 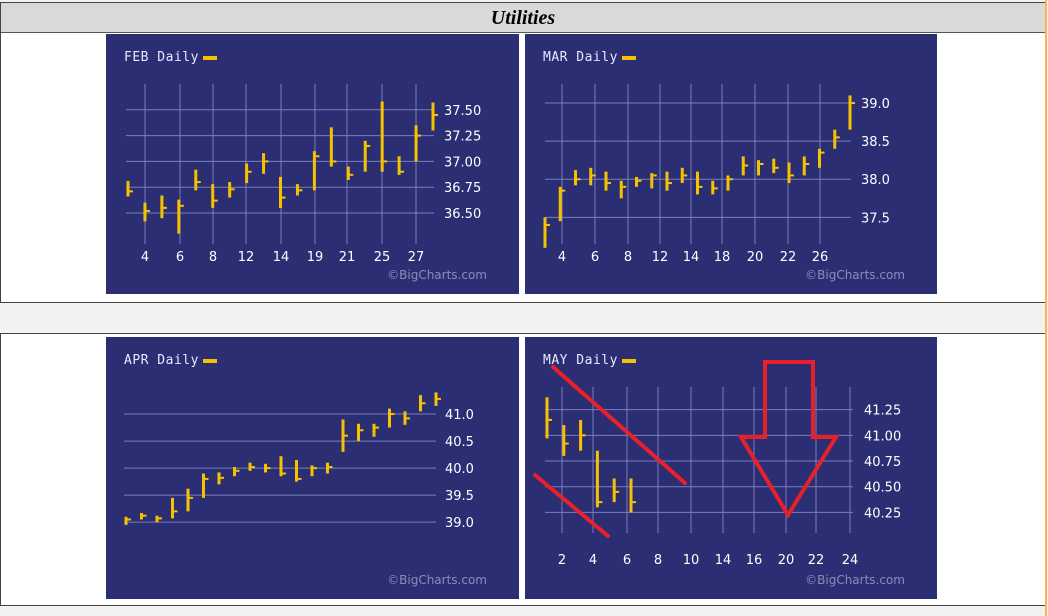 I want to click on y-tick-label: 38.5, so click(x=875, y=142).